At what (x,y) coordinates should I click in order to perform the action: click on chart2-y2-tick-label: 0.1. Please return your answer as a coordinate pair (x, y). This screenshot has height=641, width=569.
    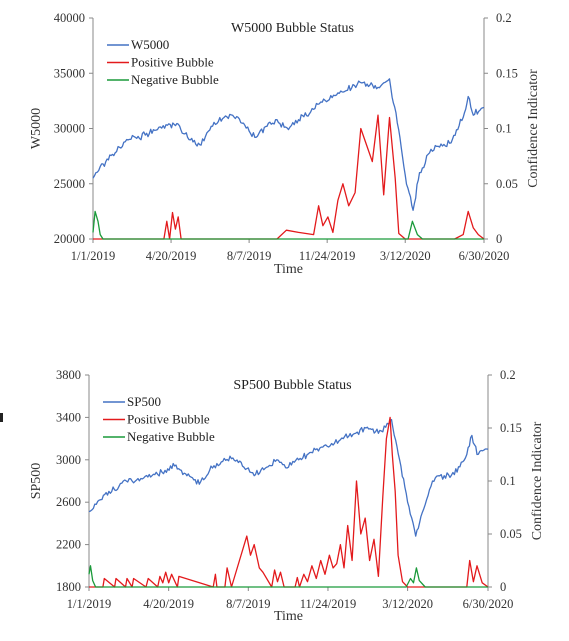
    Looking at the image, I should click on (508, 481).